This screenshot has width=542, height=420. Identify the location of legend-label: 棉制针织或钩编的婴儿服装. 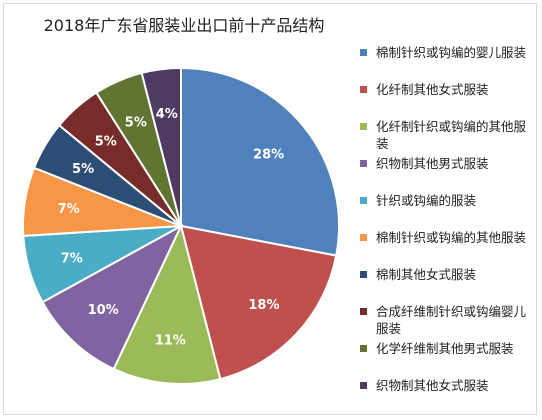
(451, 52).